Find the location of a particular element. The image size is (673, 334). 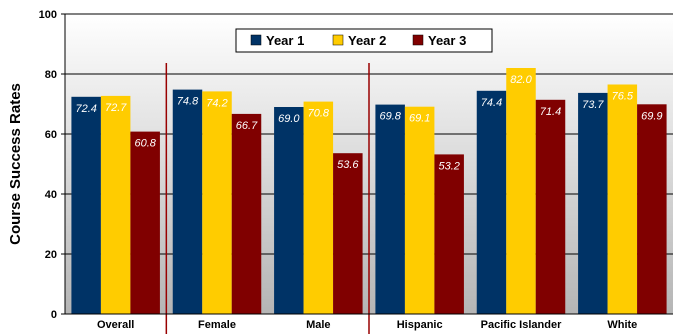

y-axis-ticks: 0 20 40 60 80 100 is located at coordinates (52, 165).